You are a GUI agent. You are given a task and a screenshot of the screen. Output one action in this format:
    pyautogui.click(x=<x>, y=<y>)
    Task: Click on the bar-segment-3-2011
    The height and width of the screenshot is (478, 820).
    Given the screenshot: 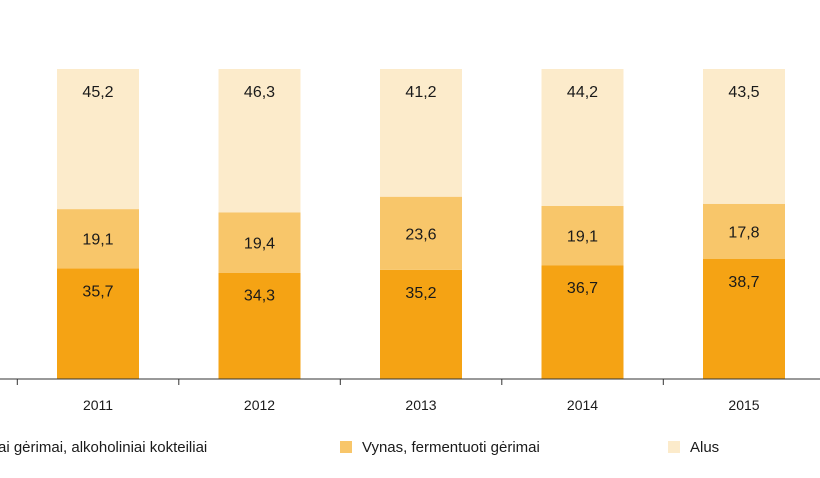 What is the action you would take?
    pyautogui.click(x=98, y=139)
    